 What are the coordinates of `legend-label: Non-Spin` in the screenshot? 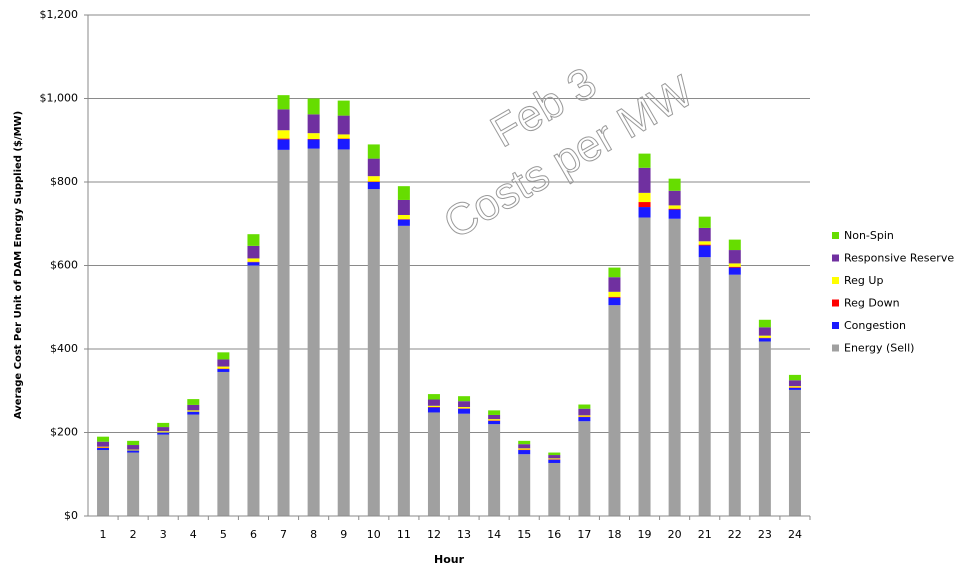 It's located at (869, 235).